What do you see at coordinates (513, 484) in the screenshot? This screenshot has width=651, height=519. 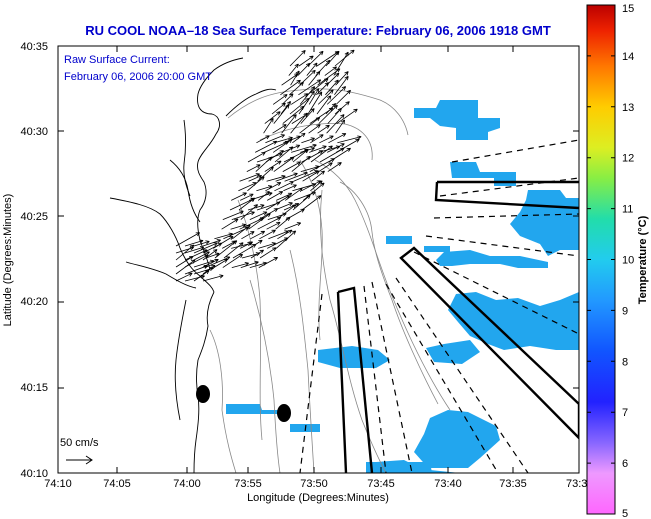 I see `x-tick-label: 73:35` at bounding box center [513, 484].